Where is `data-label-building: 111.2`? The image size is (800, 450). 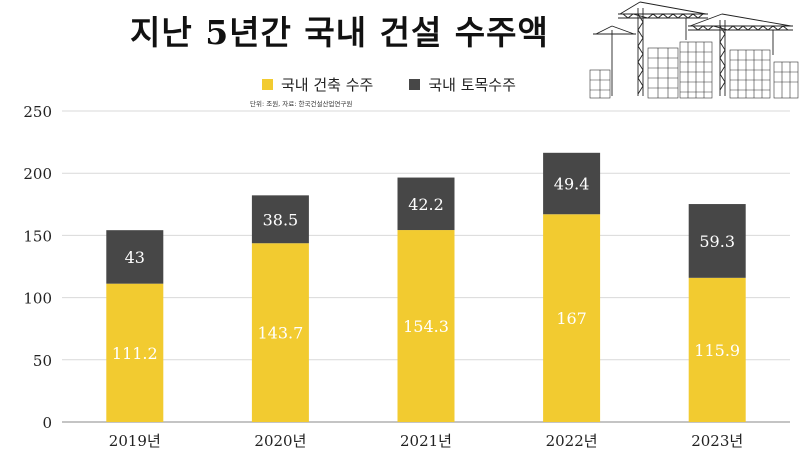
data-label-building: 111.2 is located at coordinates (135, 353).